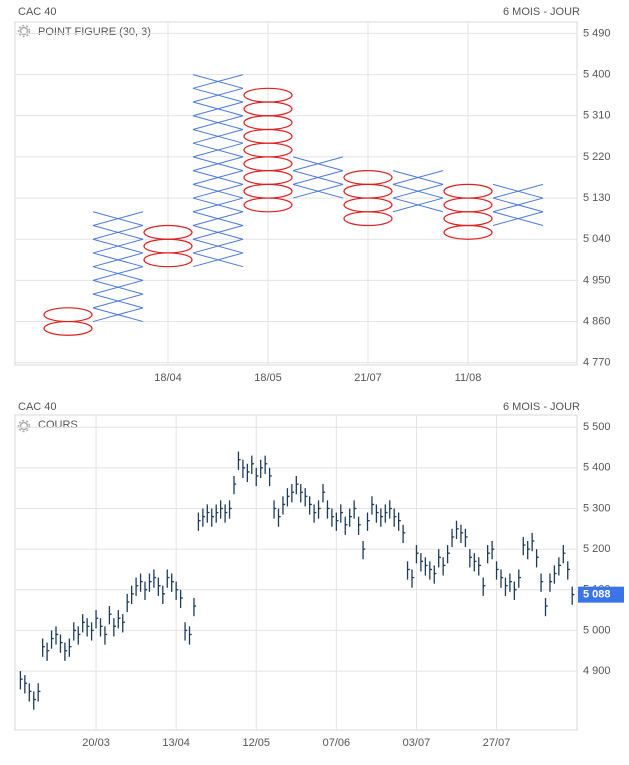 The image size is (629, 765). What do you see at coordinates (168, 378) in the screenshot?
I see `x-tick-label: 18/04` at bounding box center [168, 378].